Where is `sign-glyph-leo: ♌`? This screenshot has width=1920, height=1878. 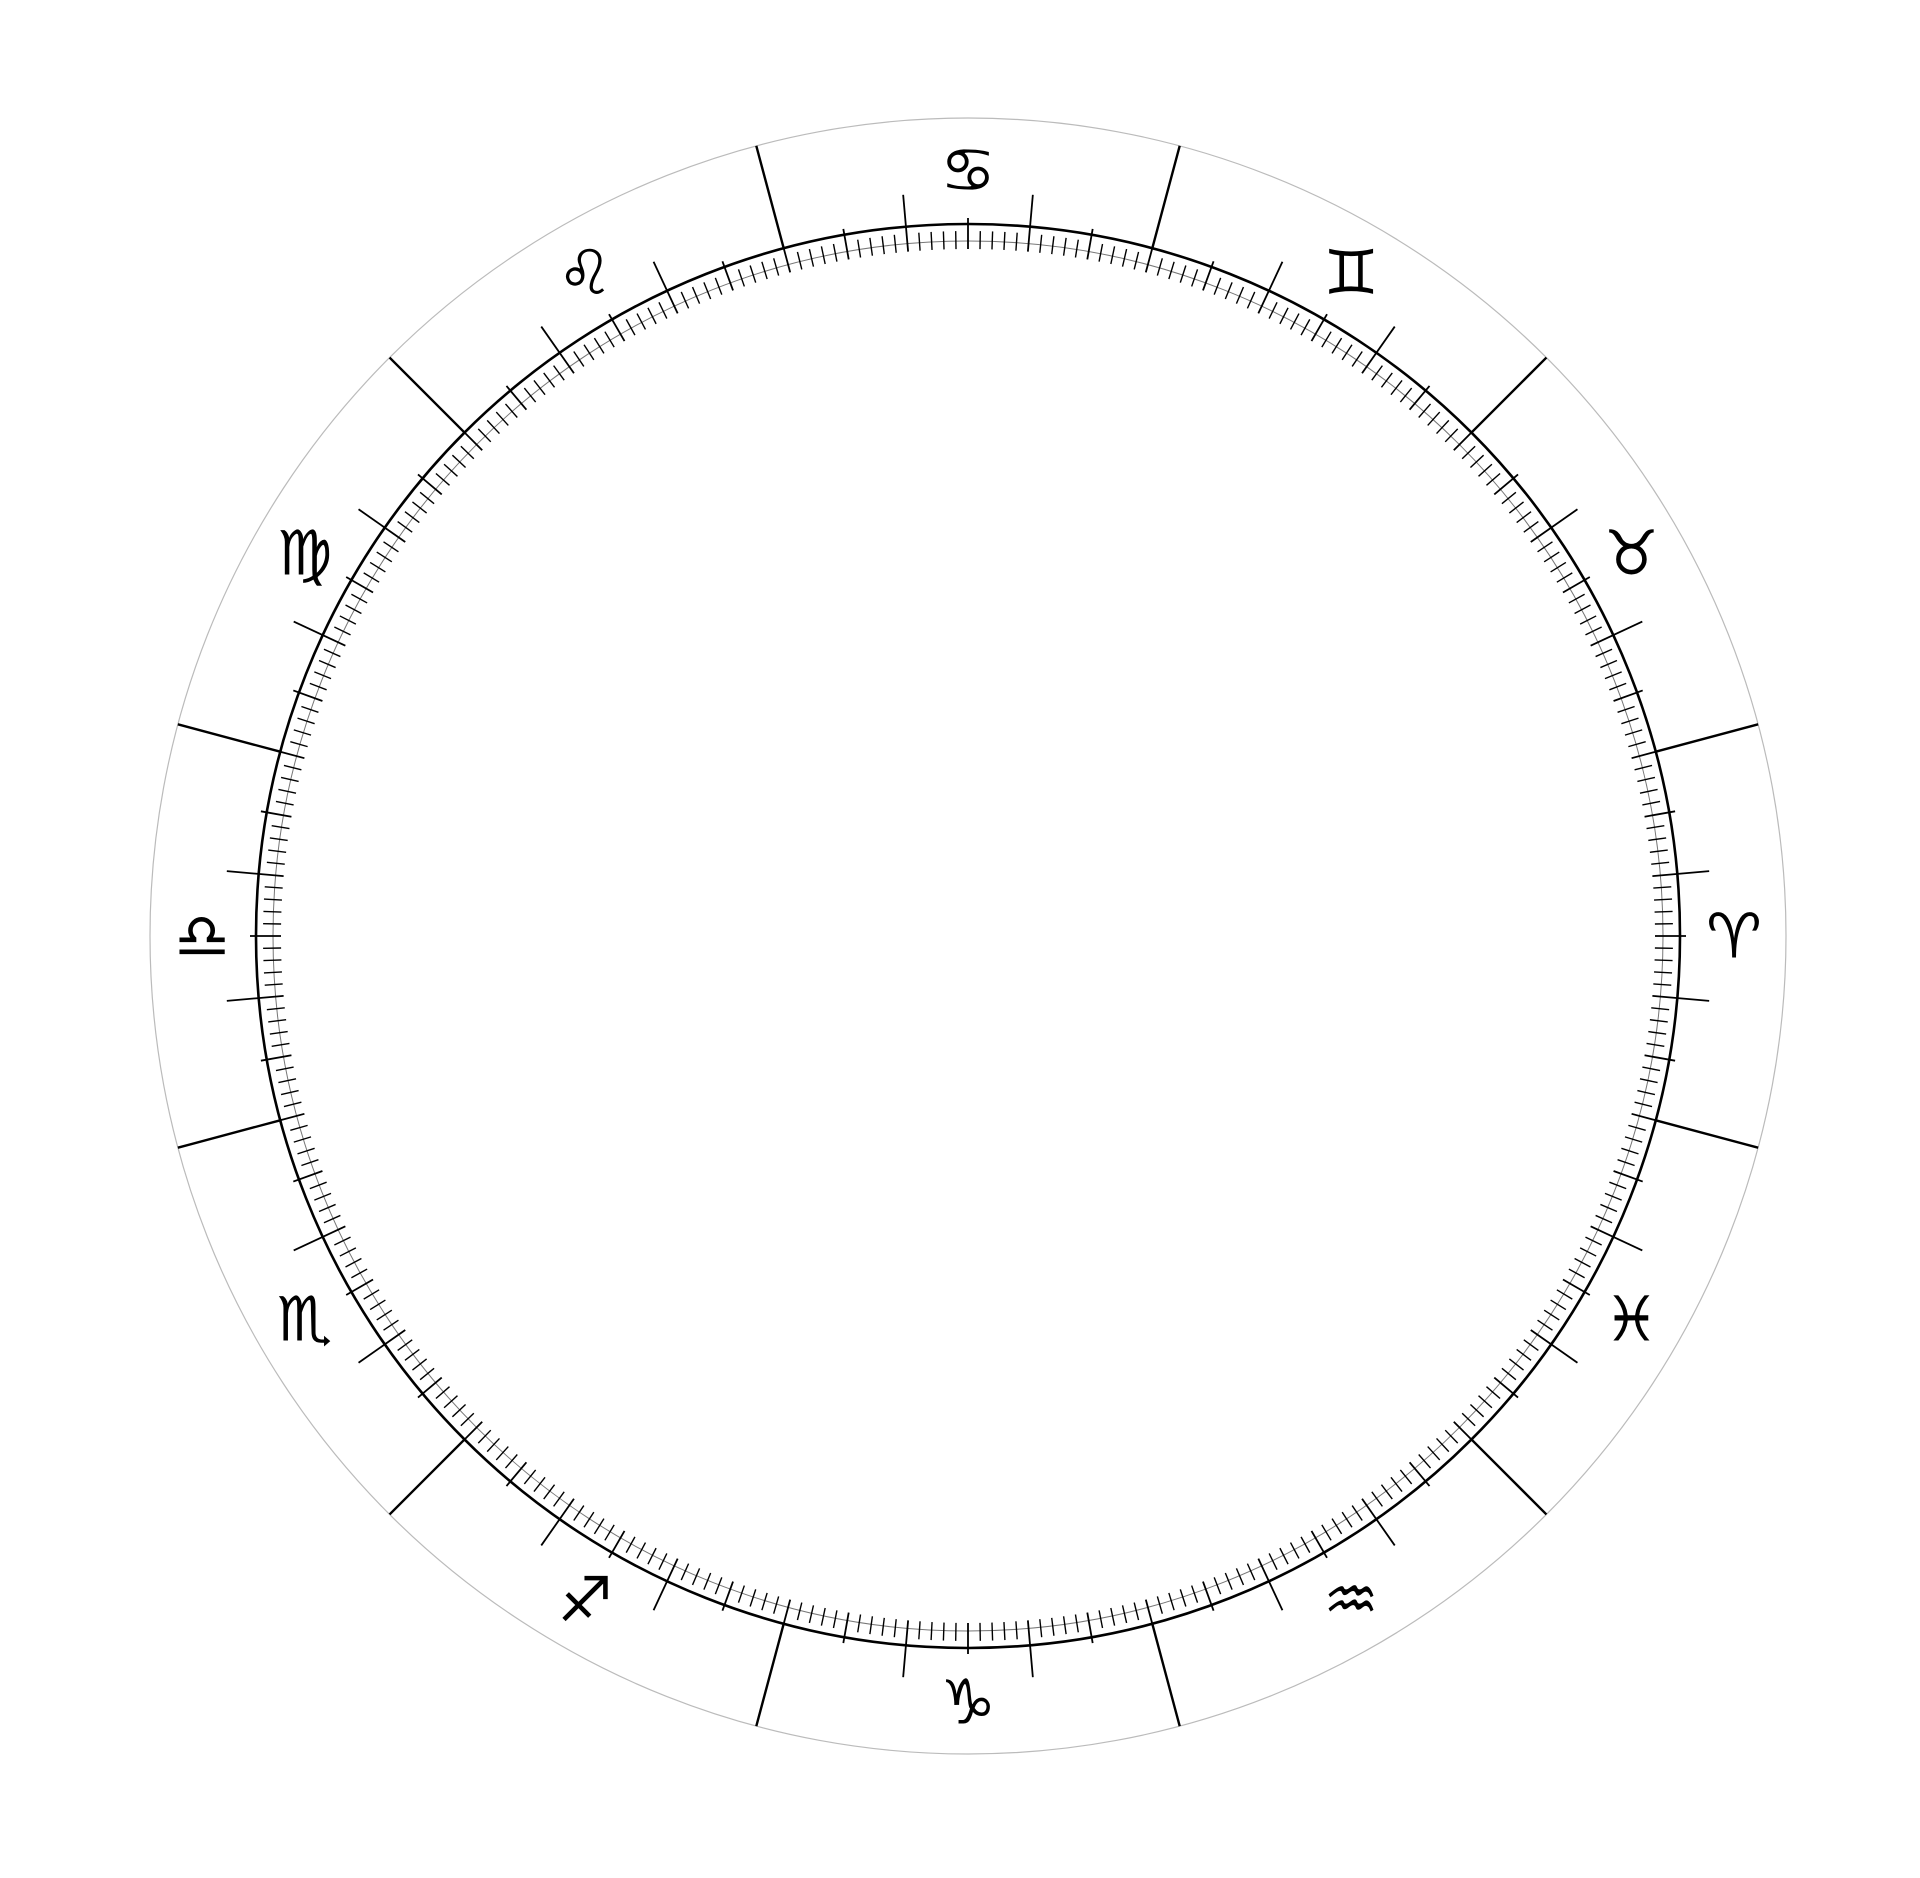
sign-glyph-leo: ♌ is located at coordinates (585, 272).